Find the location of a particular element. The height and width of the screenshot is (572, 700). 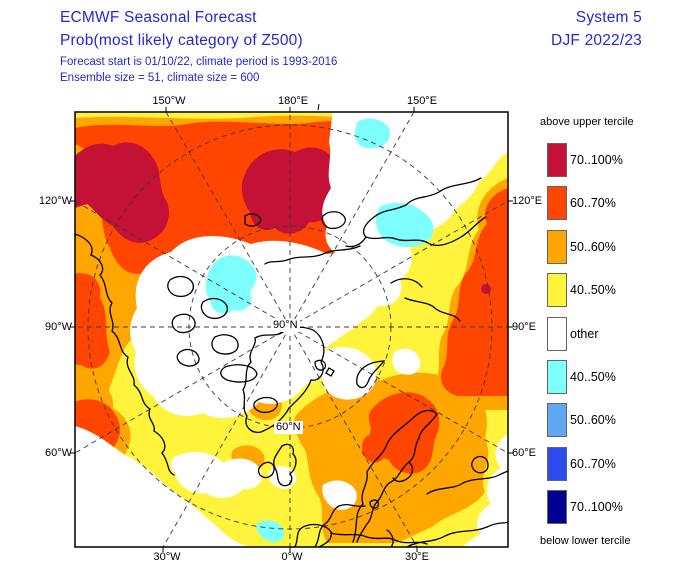

lat-label-60n: 60°N is located at coordinates (288, 427).